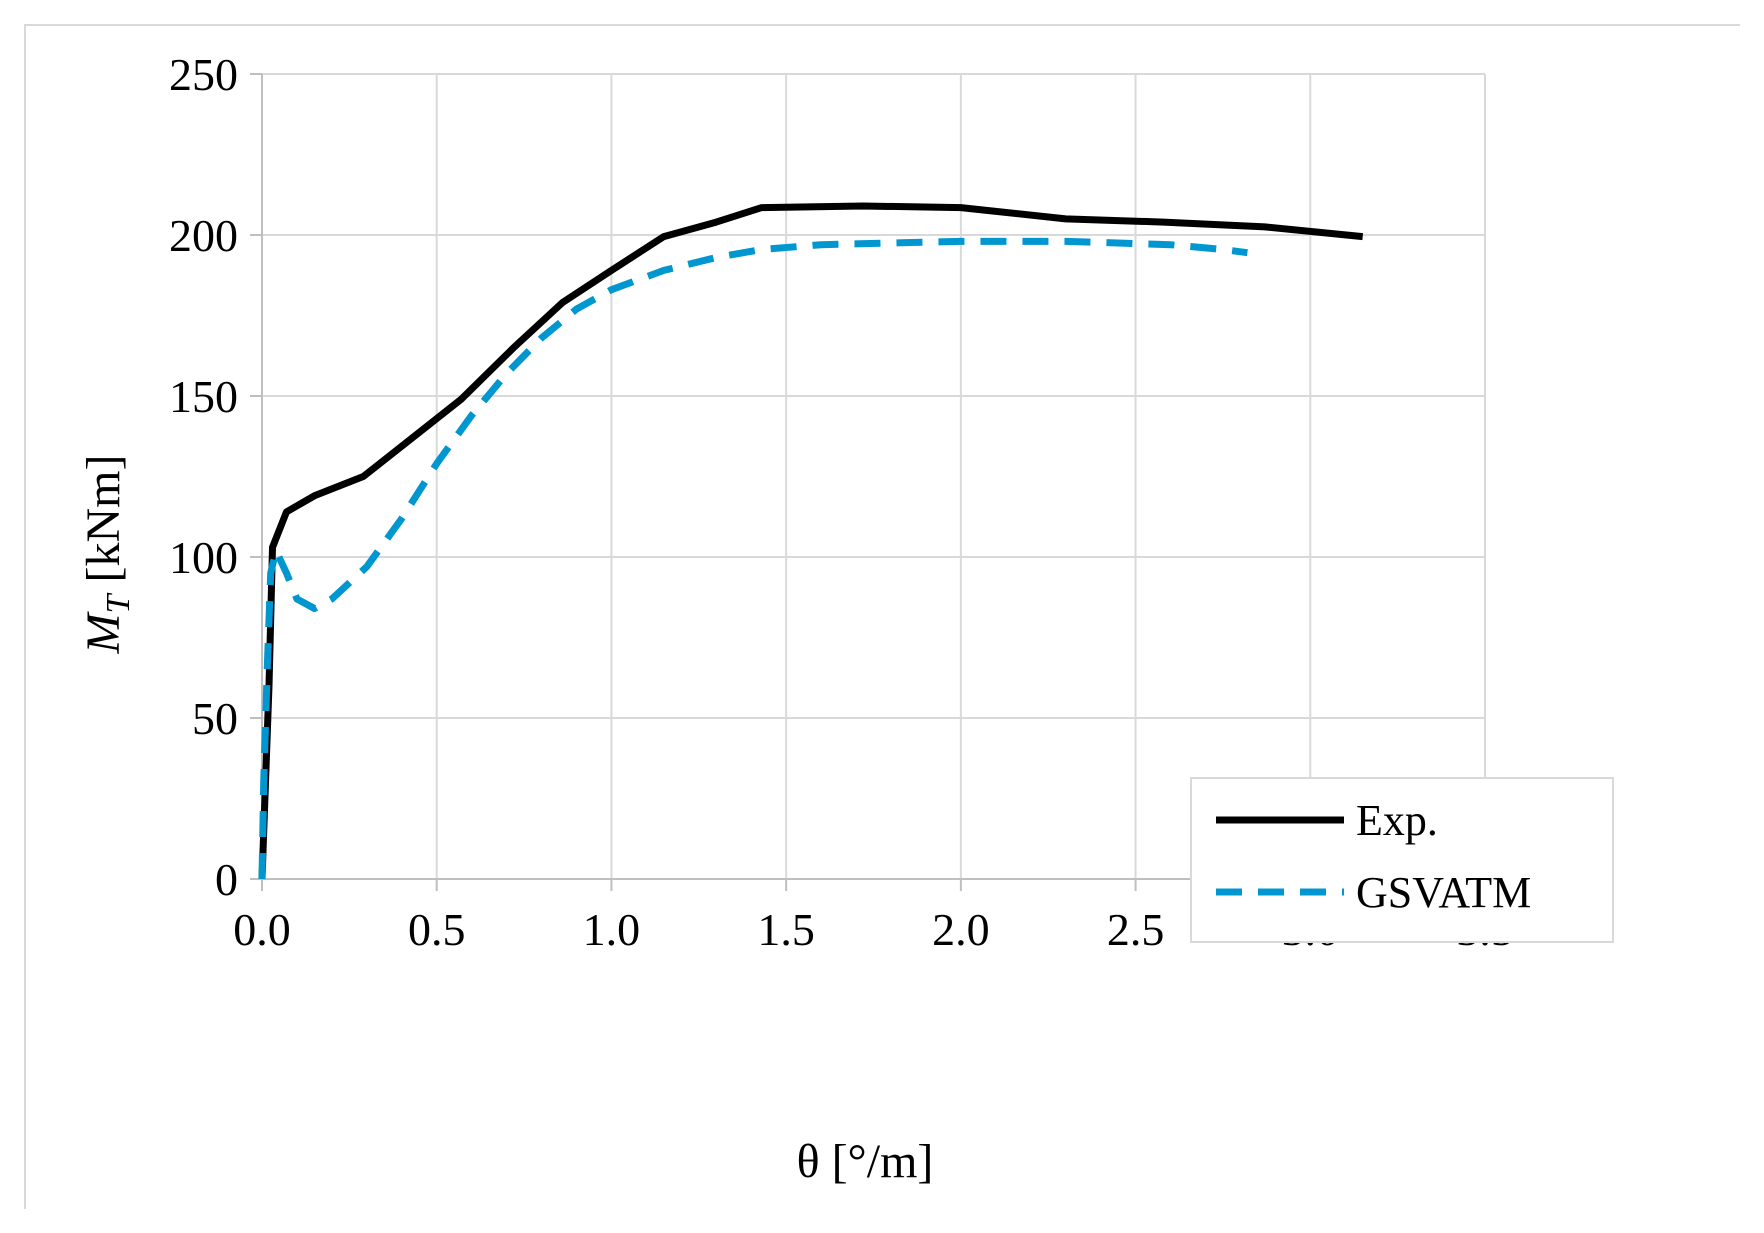  What do you see at coordinates (118, 602) in the screenshot?
I see `y-axis-title-subscript: T` at bounding box center [118, 602].